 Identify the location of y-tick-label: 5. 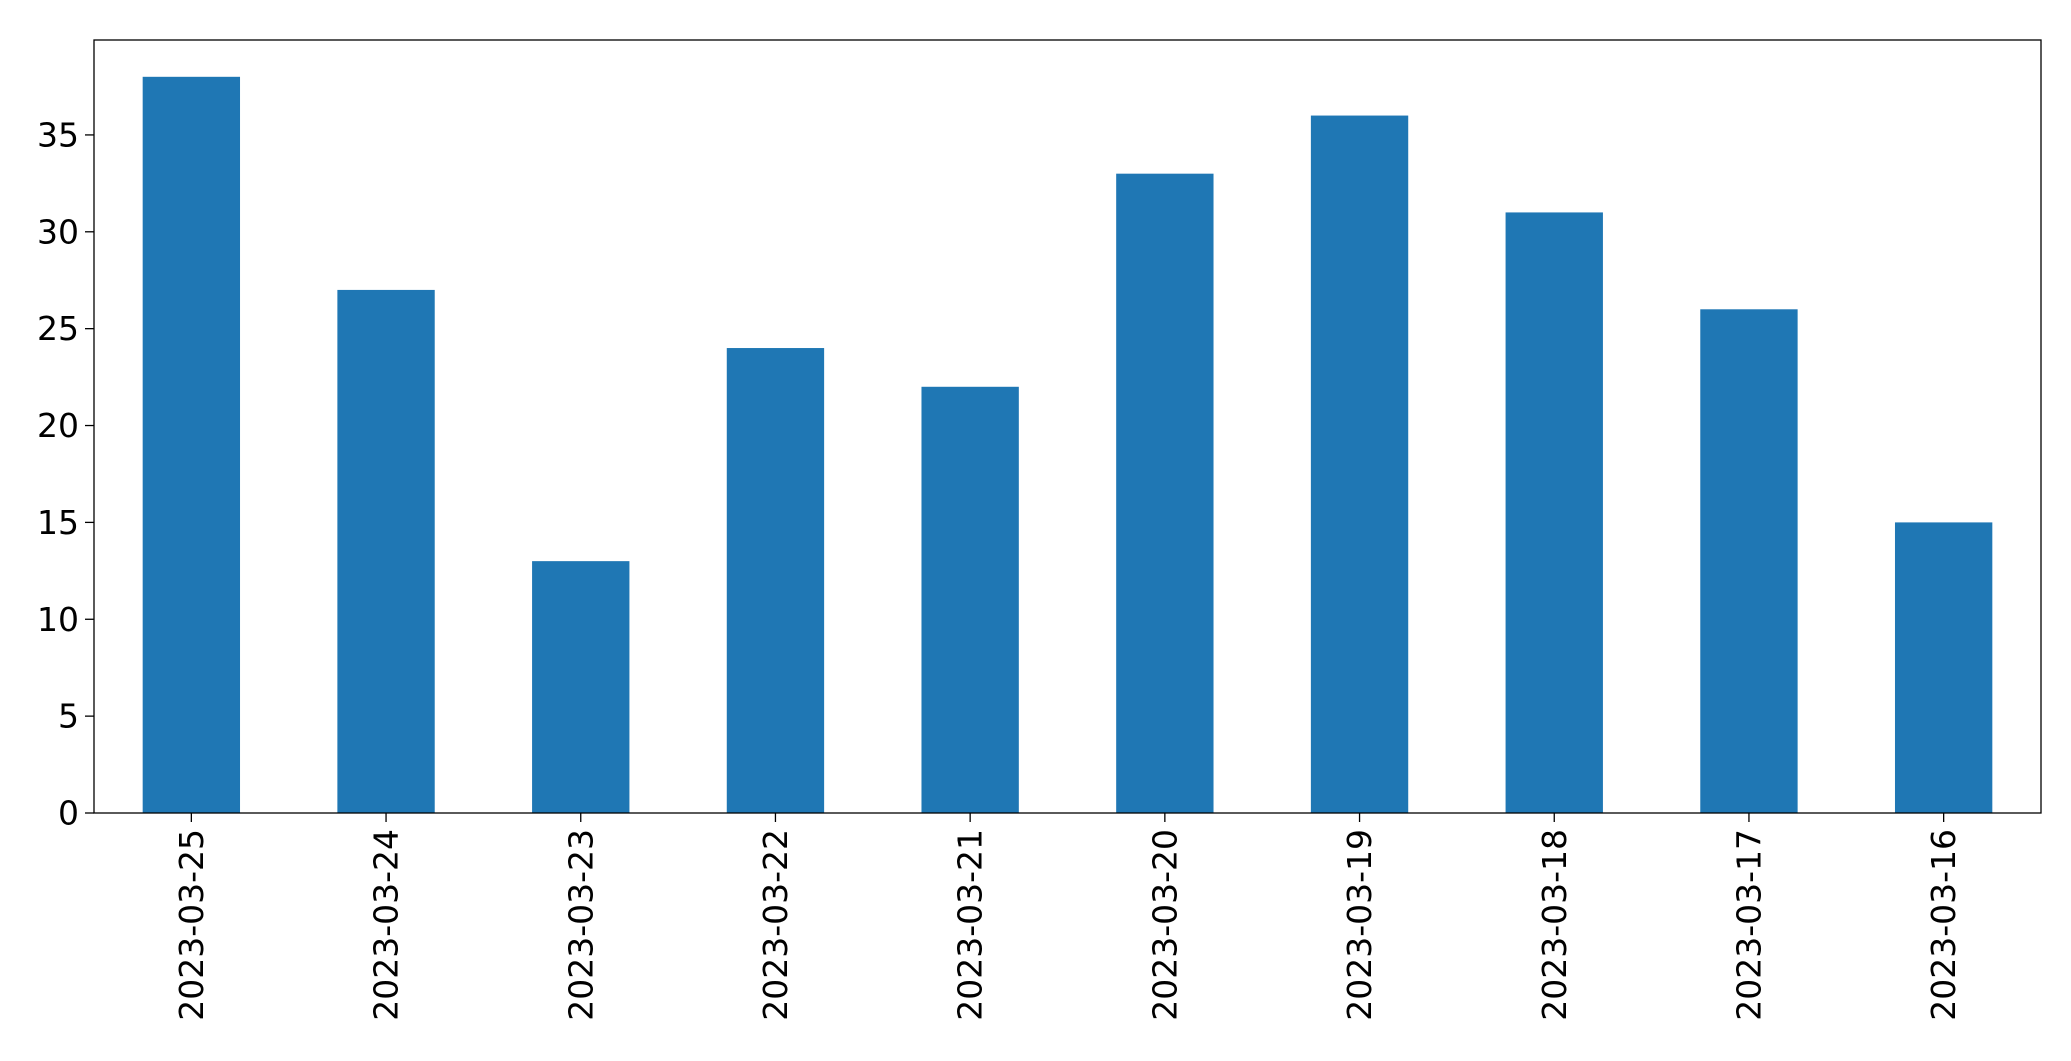
(68, 716).